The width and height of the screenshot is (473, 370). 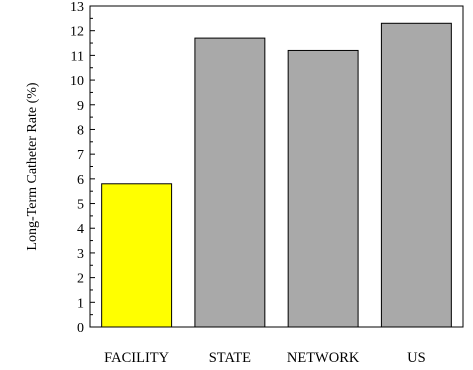 I want to click on y-tick-label: 3, so click(x=80, y=254).